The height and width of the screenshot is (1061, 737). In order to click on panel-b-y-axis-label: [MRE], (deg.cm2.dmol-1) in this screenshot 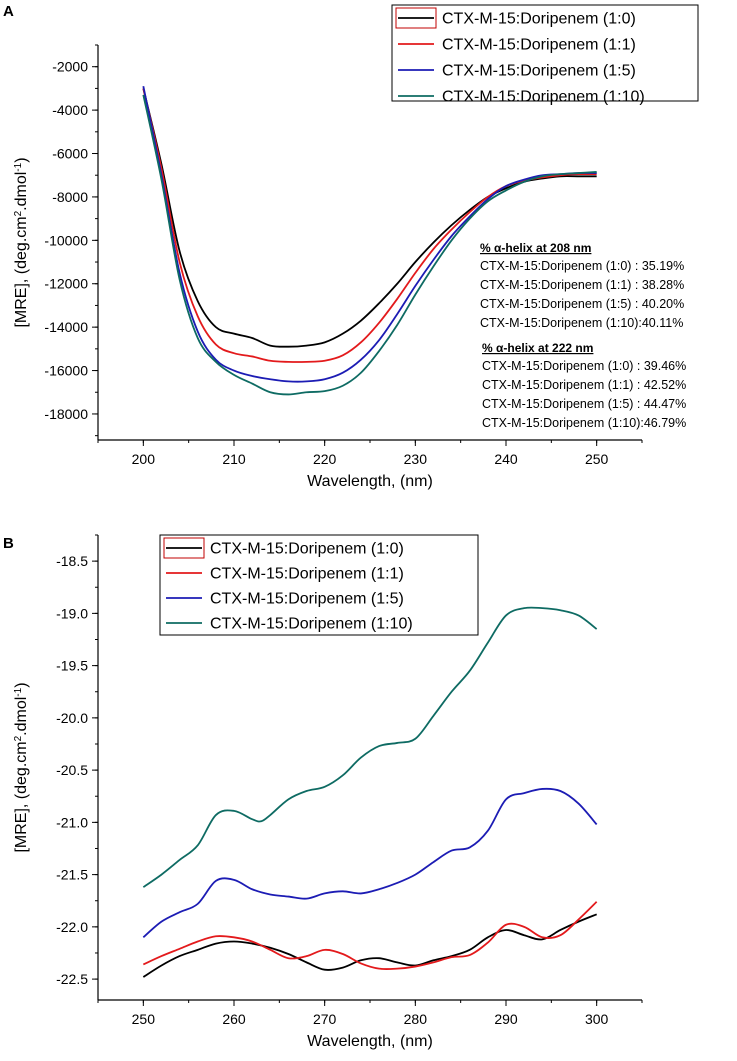, I will do `click(22, 767)`.